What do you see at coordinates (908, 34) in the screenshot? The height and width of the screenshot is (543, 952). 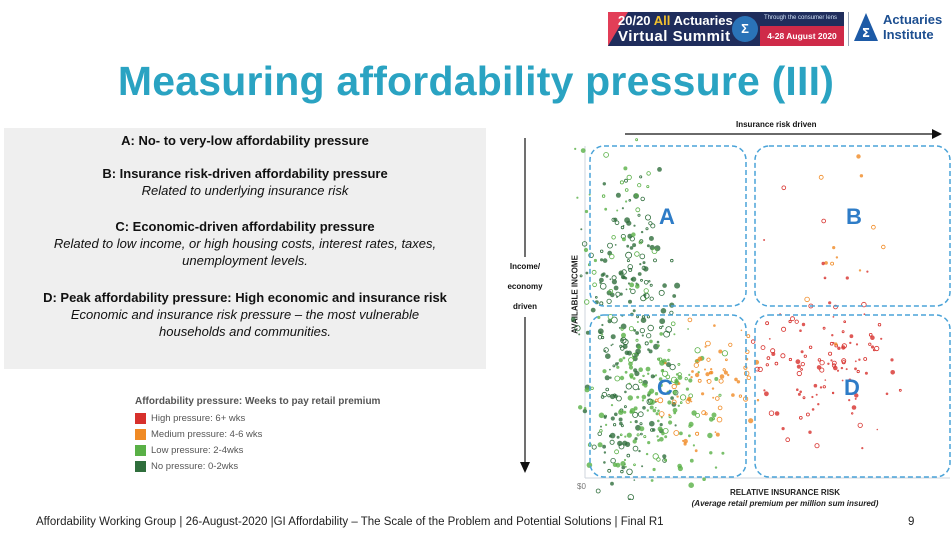 I see `institute-line2: Institute` at bounding box center [908, 34].